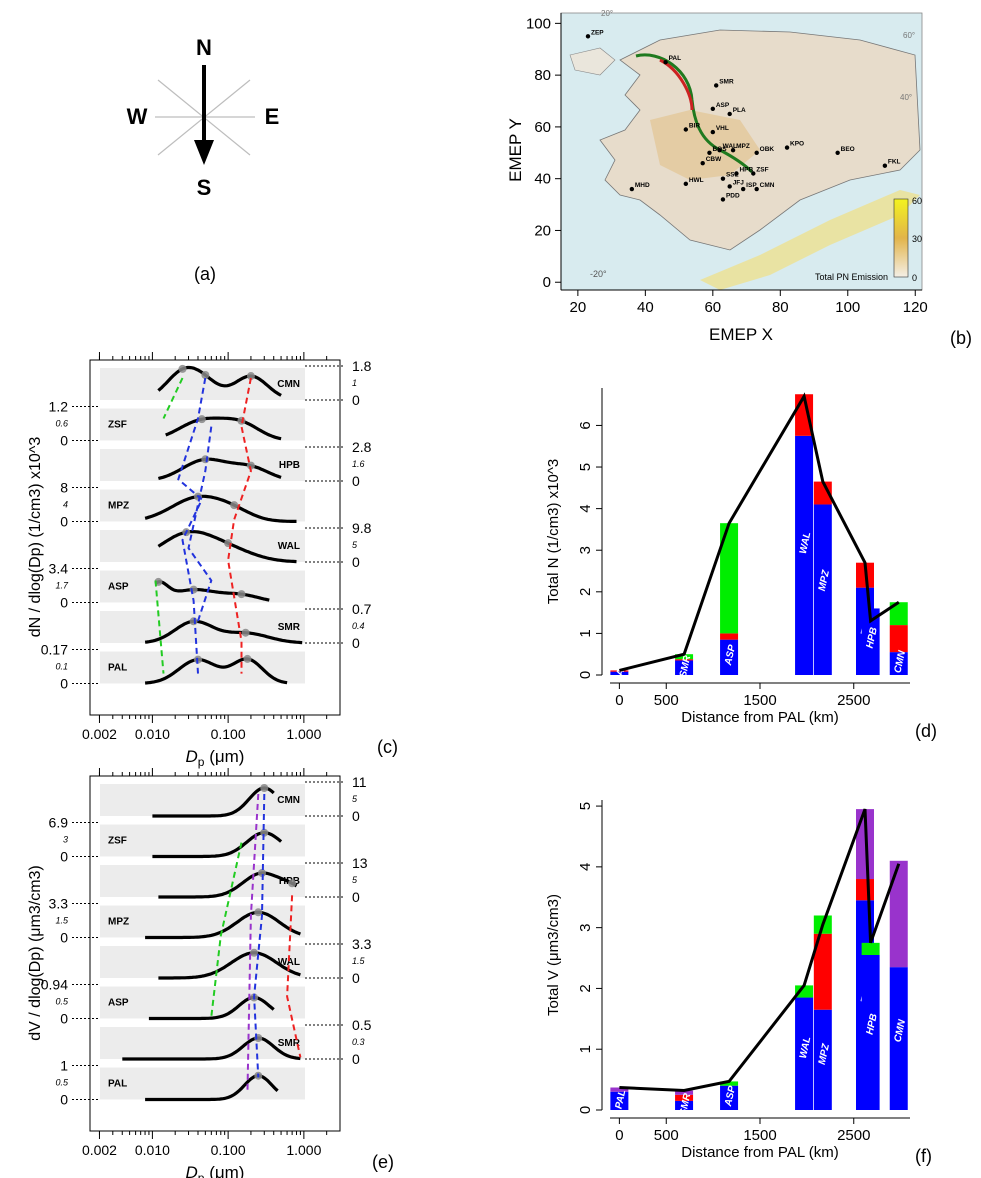 This screenshot has width=981, height=1178. What do you see at coordinates (961, 338) in the screenshot?
I see `panel-label-b: (b)` at bounding box center [961, 338].